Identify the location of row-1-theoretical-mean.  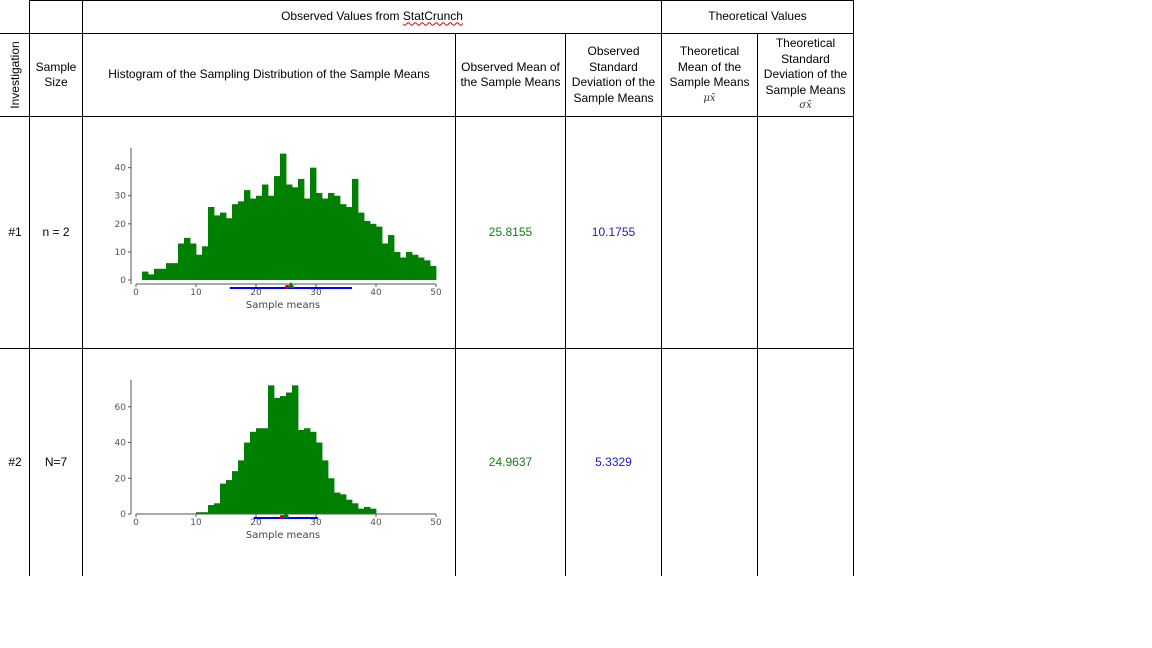
(709, 232).